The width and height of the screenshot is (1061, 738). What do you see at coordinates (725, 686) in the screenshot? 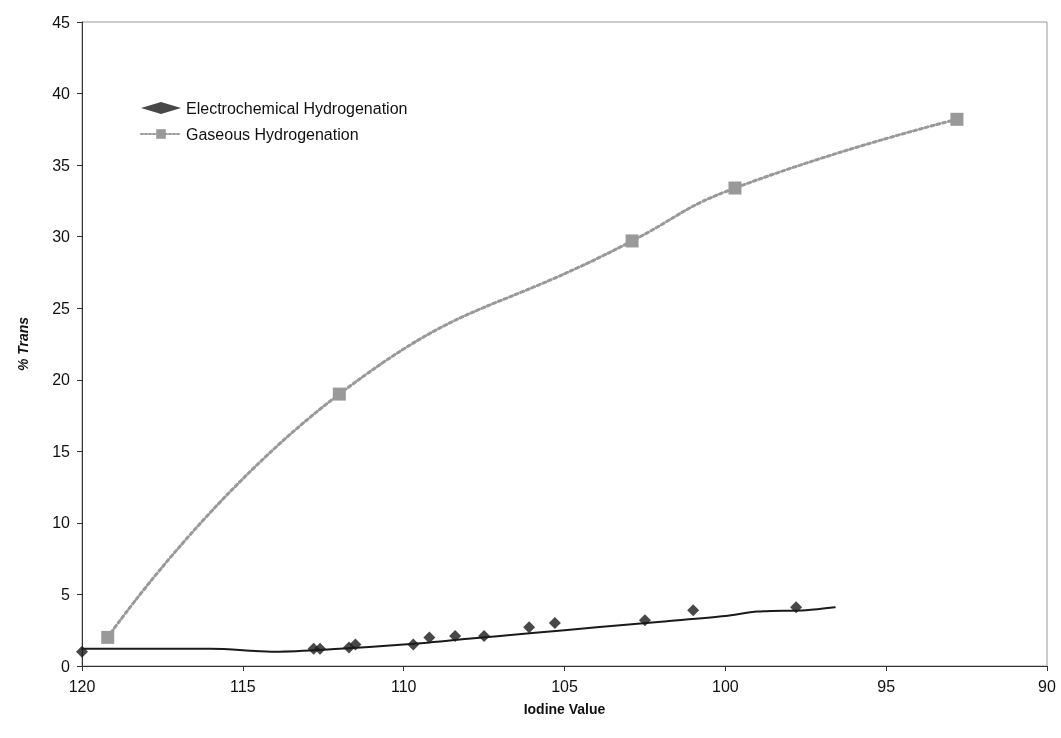
I see `x-tick-label: 100` at bounding box center [725, 686].